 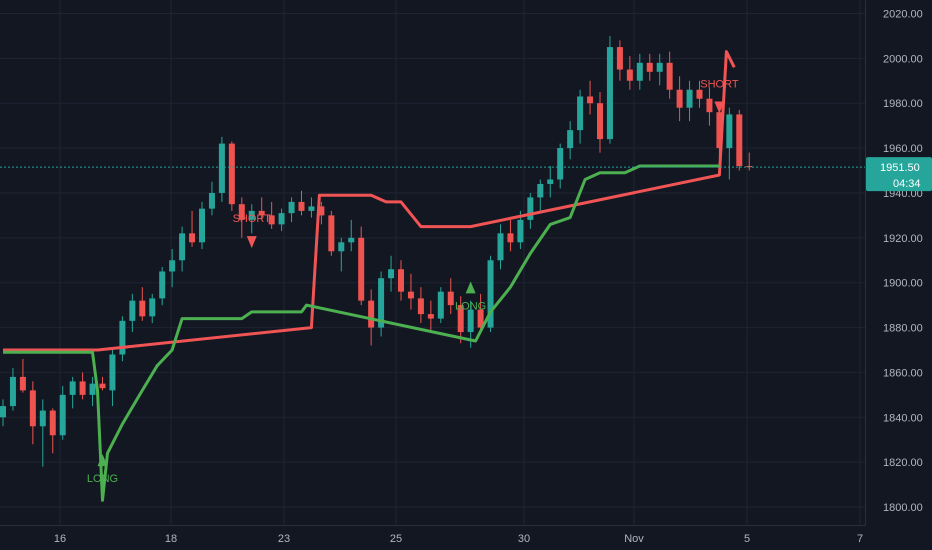 I want to click on price-axis-border, so click(x=865, y=262).